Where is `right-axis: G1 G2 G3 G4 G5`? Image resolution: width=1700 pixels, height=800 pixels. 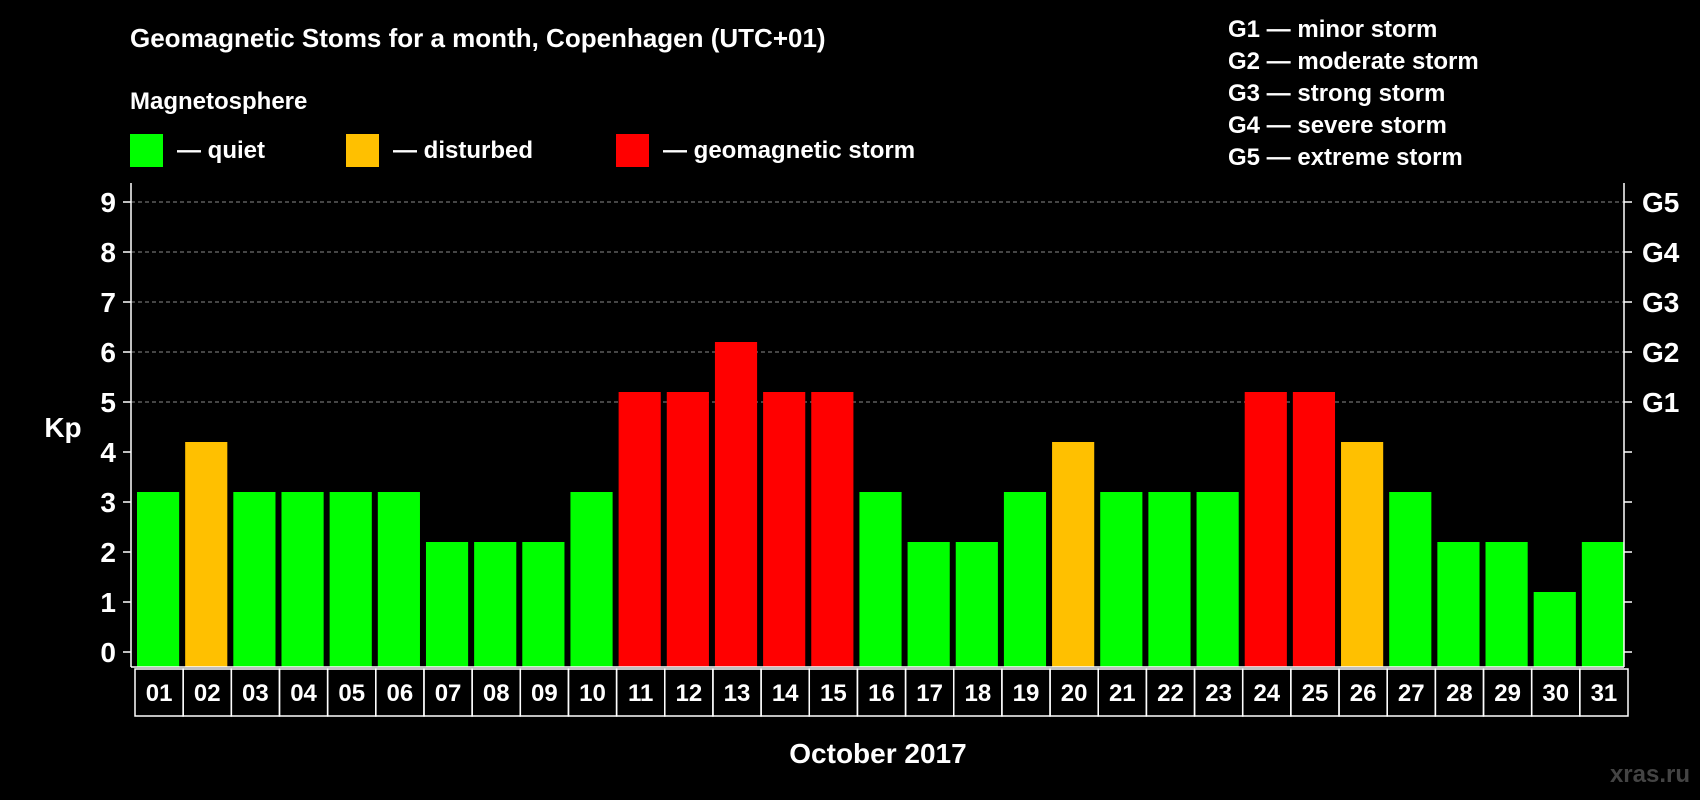 right-axis: G1 G2 G3 G4 G5 is located at coordinates (1652, 420).